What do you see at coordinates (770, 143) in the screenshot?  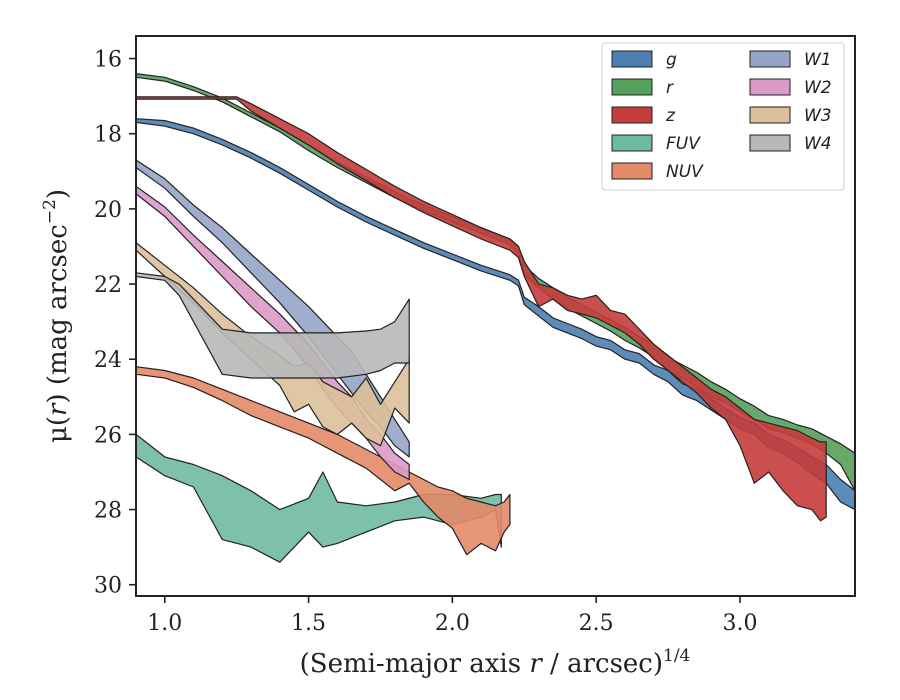 I see `legend-swatch-w4` at bounding box center [770, 143].